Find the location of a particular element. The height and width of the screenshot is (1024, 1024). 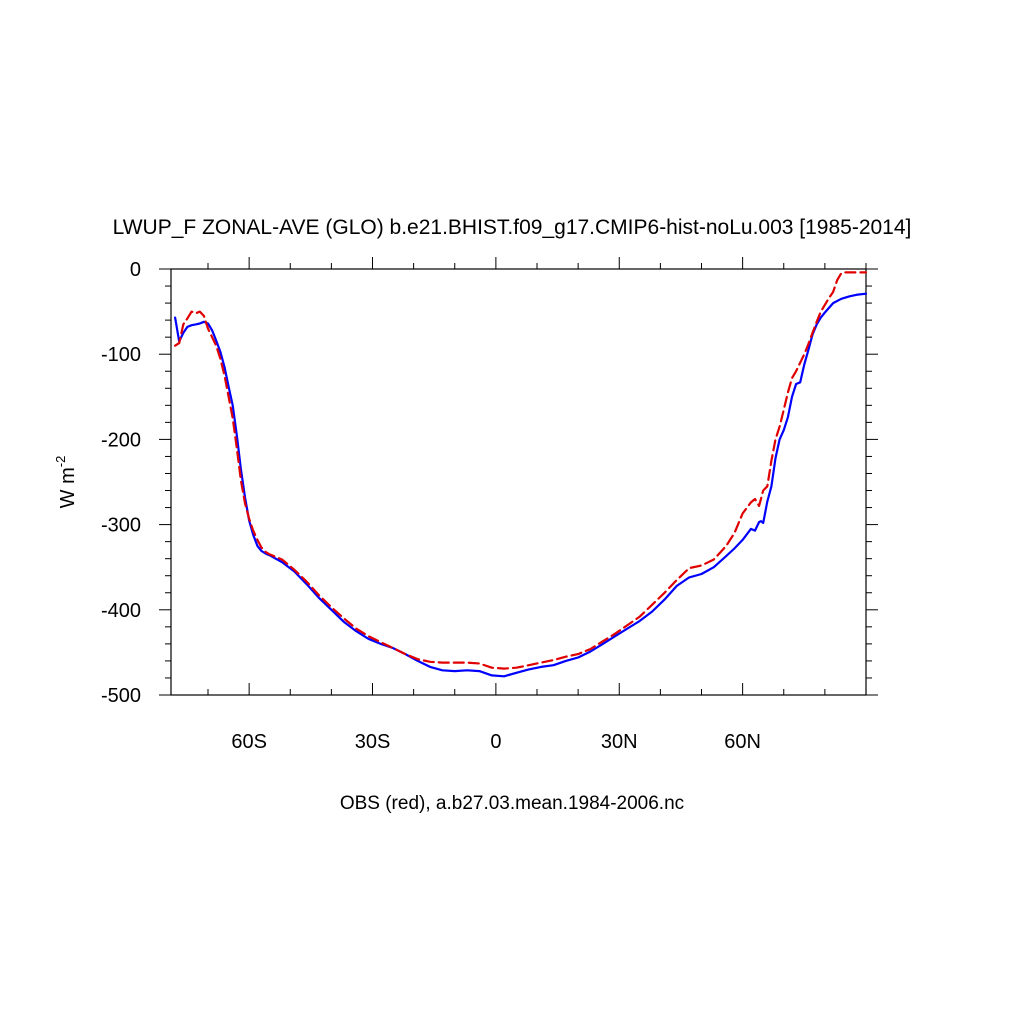

y-tick-label: -300 is located at coordinates (121, 526).